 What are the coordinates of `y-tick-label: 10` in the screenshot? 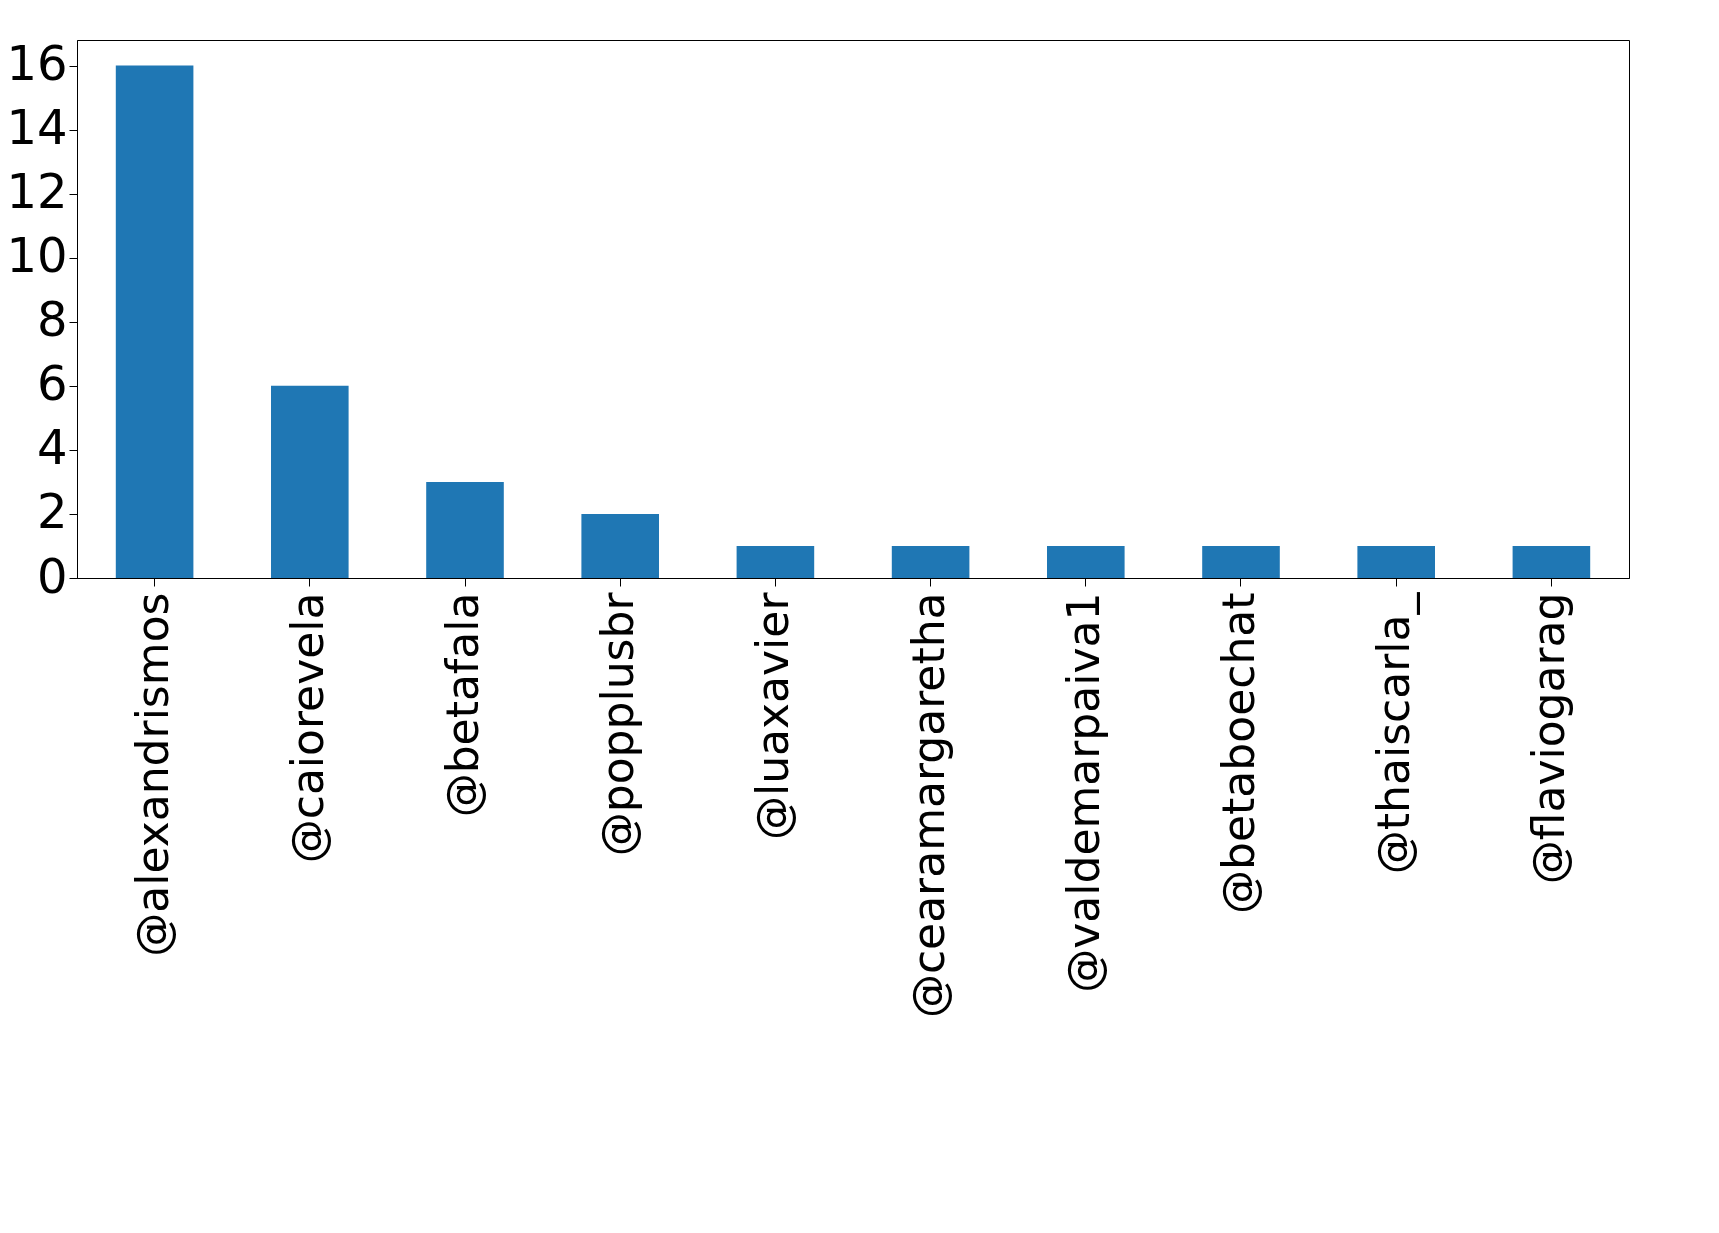 It's located at (37, 255).